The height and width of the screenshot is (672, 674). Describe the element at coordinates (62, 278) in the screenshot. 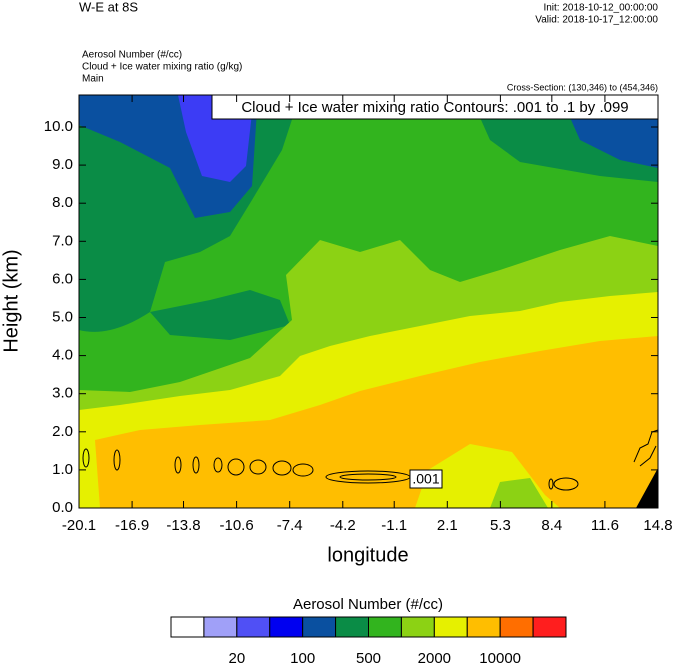

I see `y-tick-label: 6.0` at that location.